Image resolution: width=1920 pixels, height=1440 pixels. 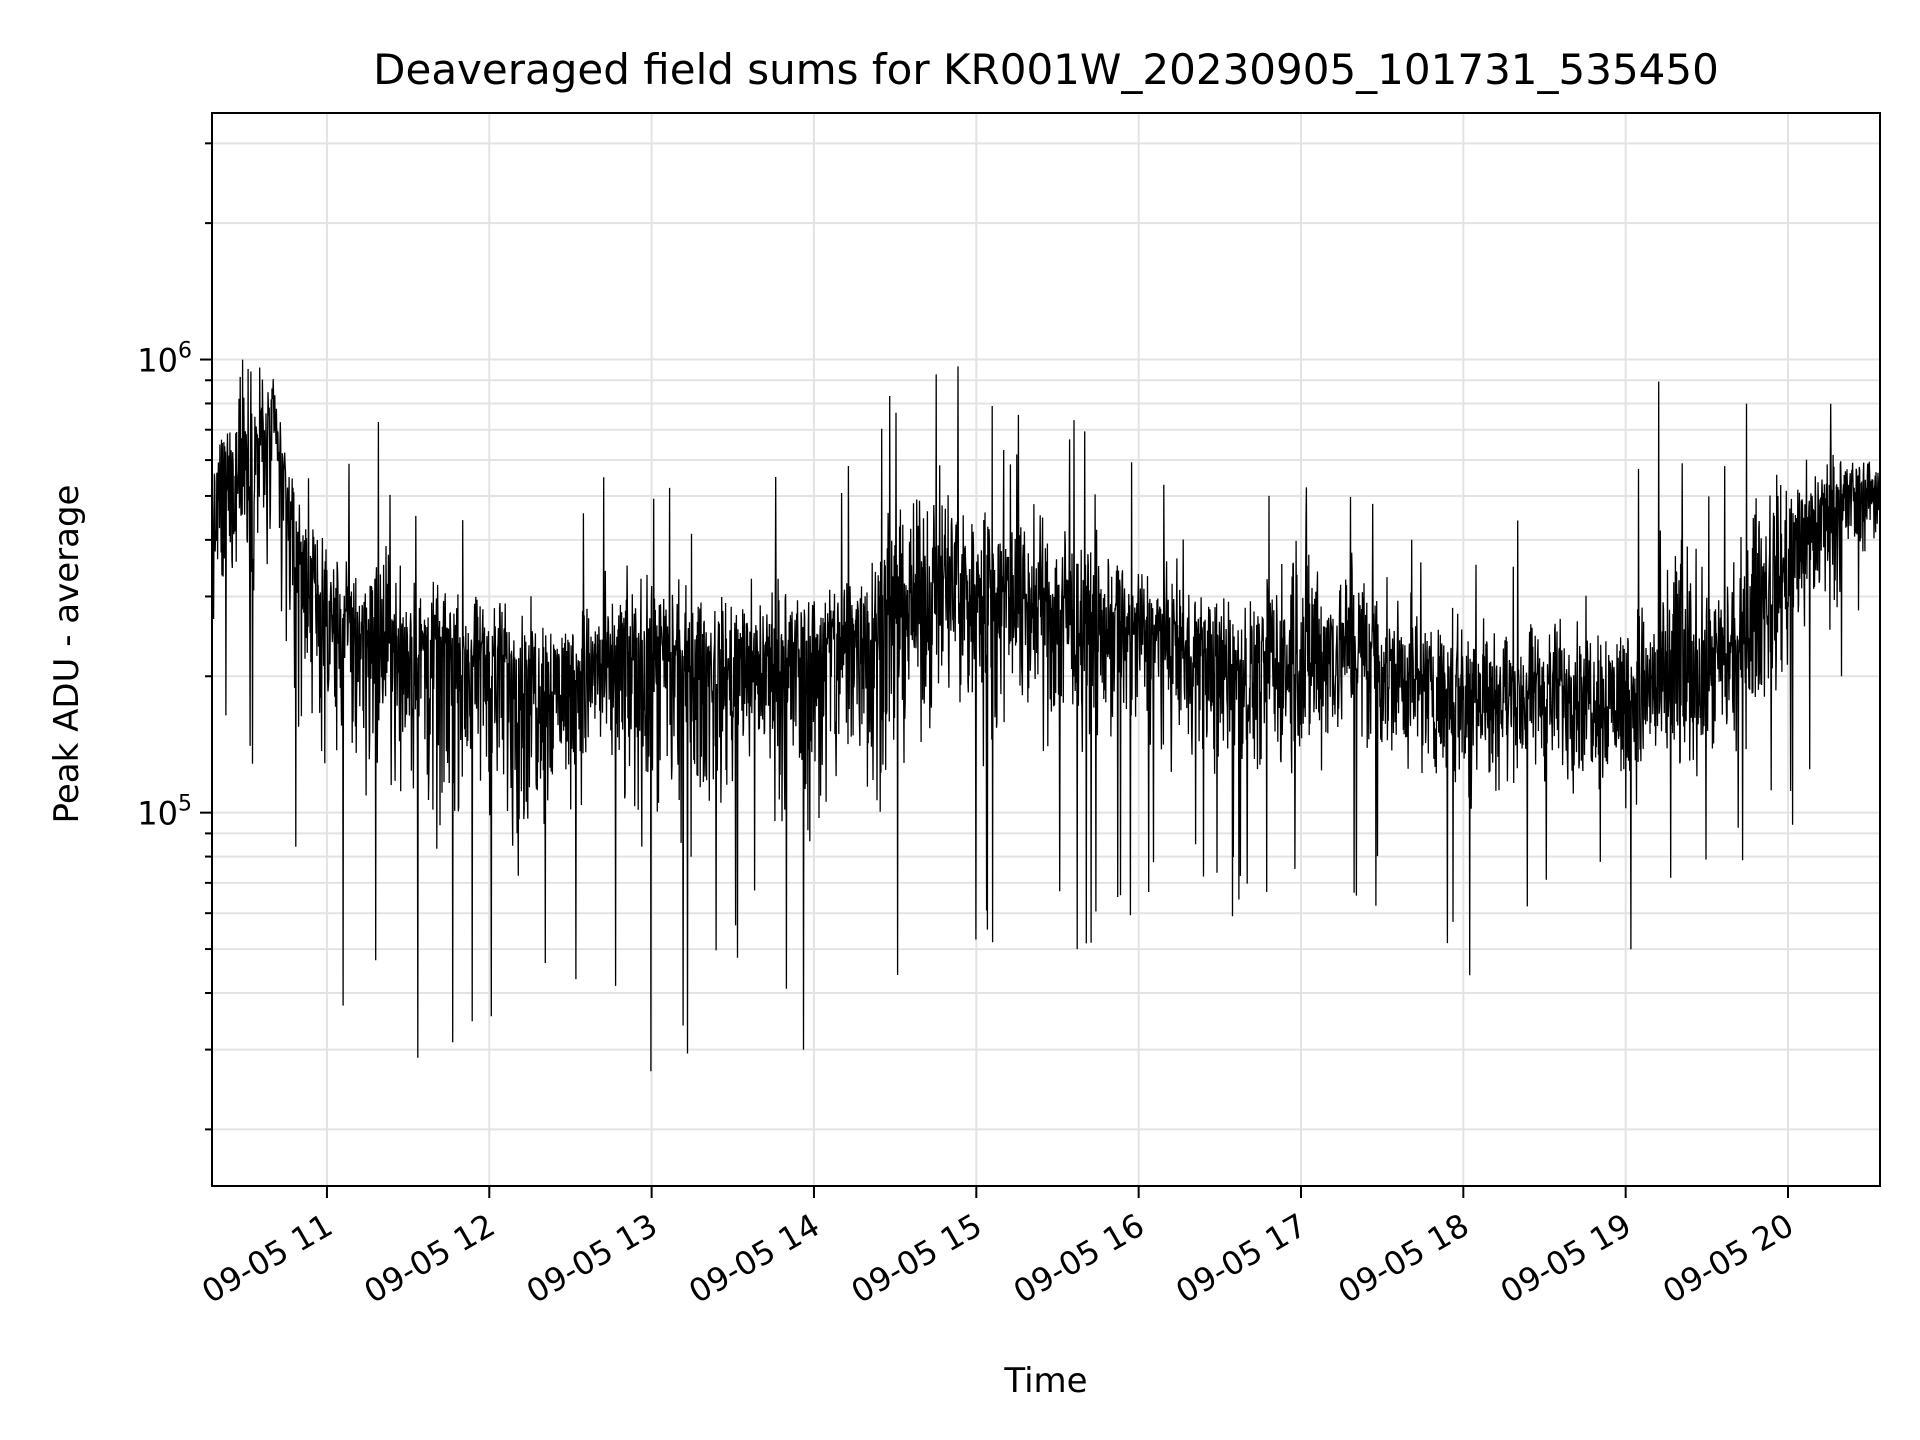 I want to click on y-tick-label: 106, so click(x=164, y=359).